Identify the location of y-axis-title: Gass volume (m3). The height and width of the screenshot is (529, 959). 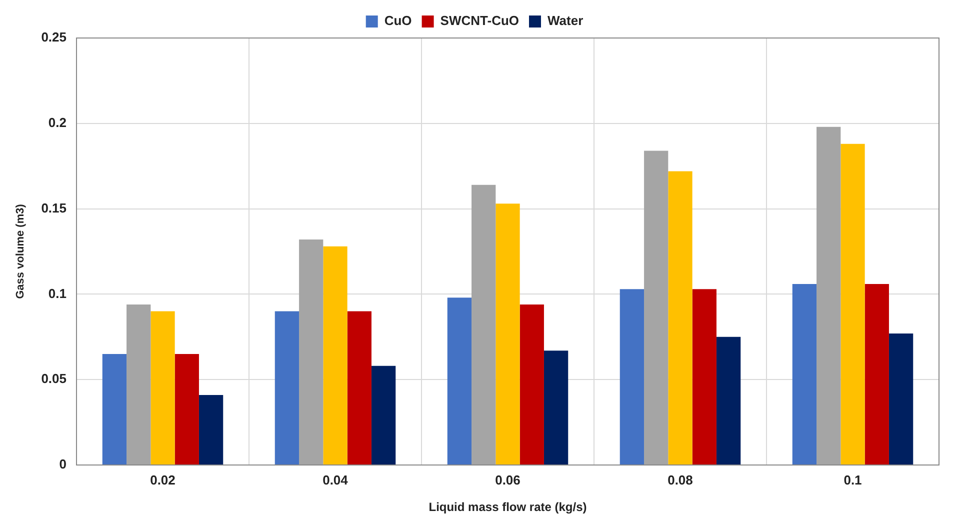
(20, 251).